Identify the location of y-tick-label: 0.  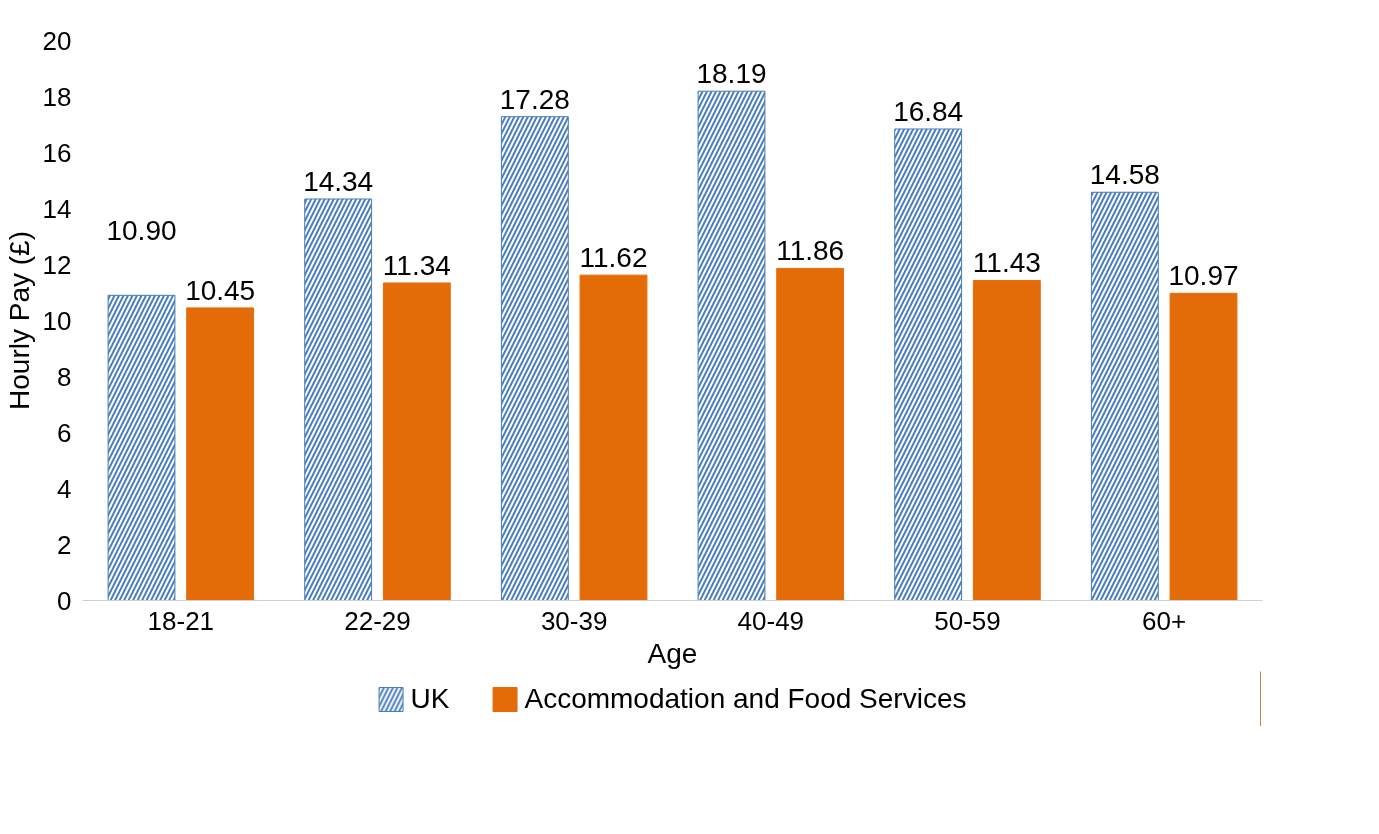
(64, 600).